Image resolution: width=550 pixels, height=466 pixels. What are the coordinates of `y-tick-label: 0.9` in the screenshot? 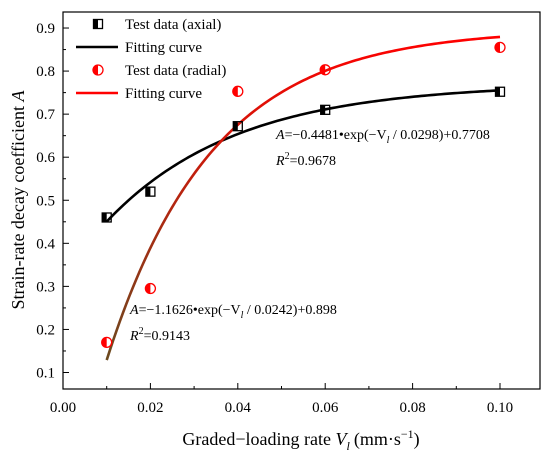 It's located at (45, 29).